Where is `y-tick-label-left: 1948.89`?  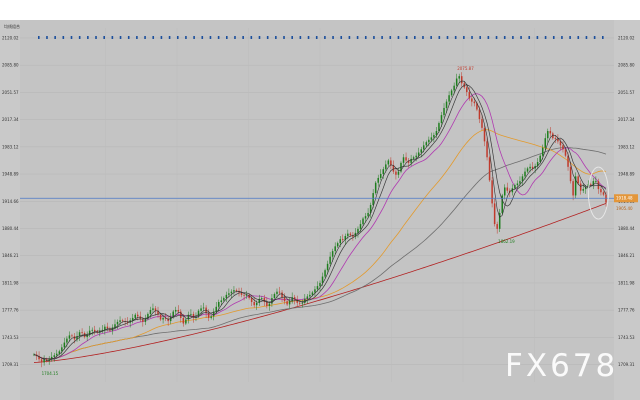 y-tick-label-left: 1948.89 is located at coordinates (10, 174).